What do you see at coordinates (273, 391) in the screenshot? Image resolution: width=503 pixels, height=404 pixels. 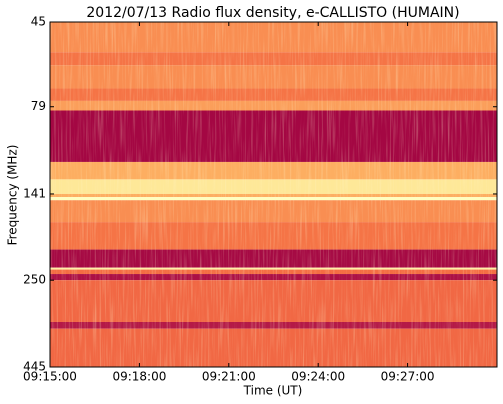 I see `x-axis-label: Time (UT)` at bounding box center [273, 391].